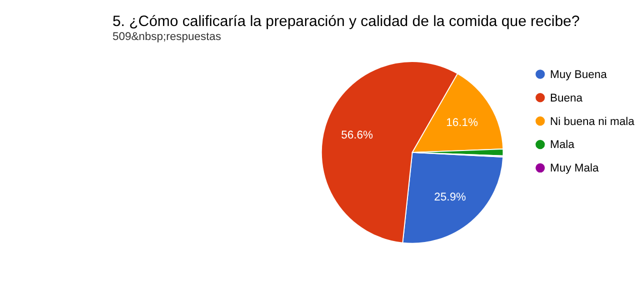 This screenshot has height=300, width=640. I want to click on legend-label: Muy Buena, so click(579, 74).